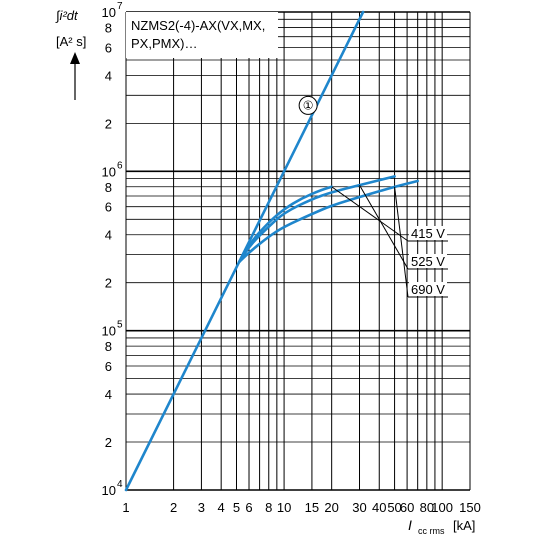 The height and width of the screenshot is (540, 540). What do you see at coordinates (427, 507) in the screenshot?
I see `x-tick-label: 80` at bounding box center [427, 507].